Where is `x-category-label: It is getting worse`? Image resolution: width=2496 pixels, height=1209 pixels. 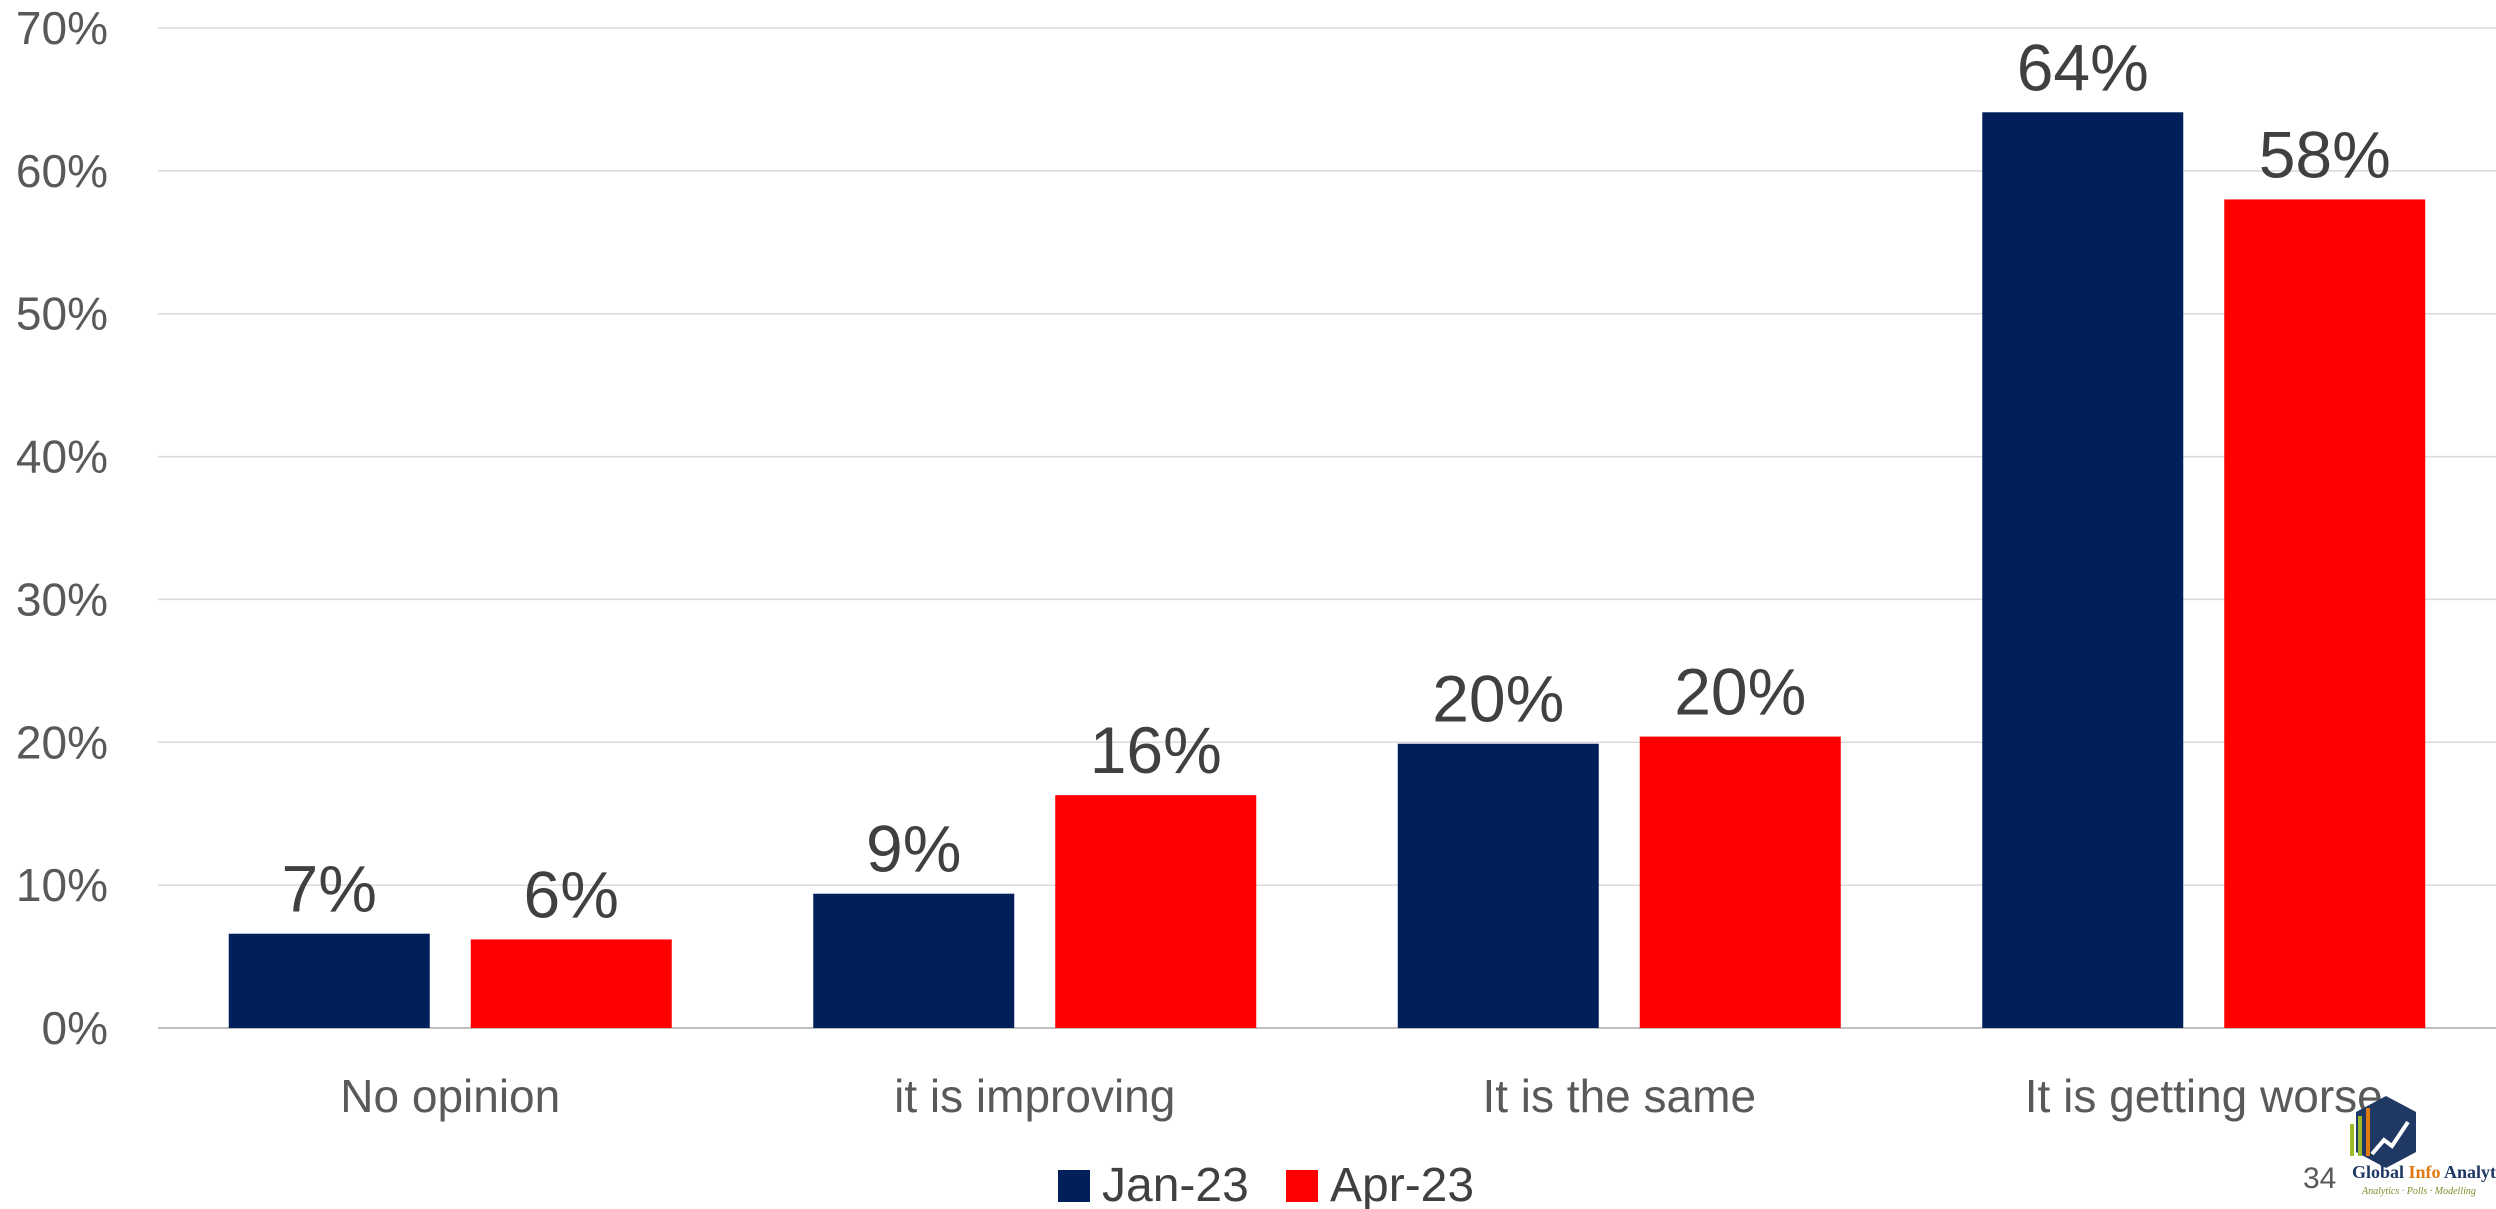
x-category-label: It is getting worse is located at coordinates (2204, 1096).